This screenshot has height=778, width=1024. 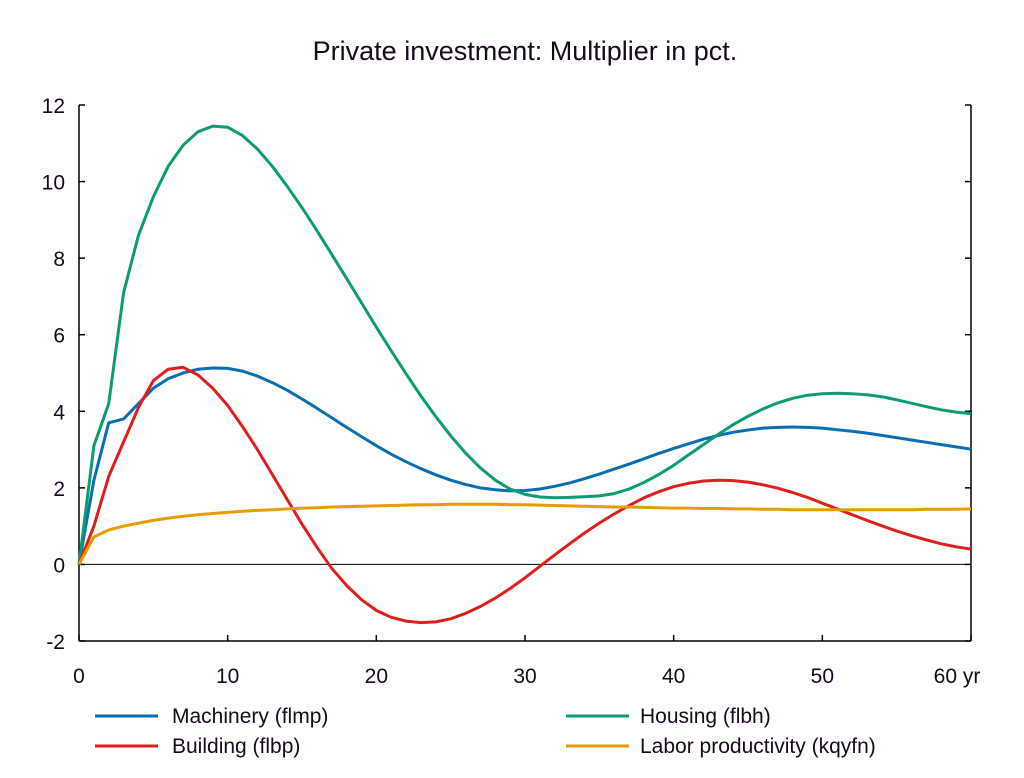 I want to click on y-tick-label: 6, so click(x=59, y=336).